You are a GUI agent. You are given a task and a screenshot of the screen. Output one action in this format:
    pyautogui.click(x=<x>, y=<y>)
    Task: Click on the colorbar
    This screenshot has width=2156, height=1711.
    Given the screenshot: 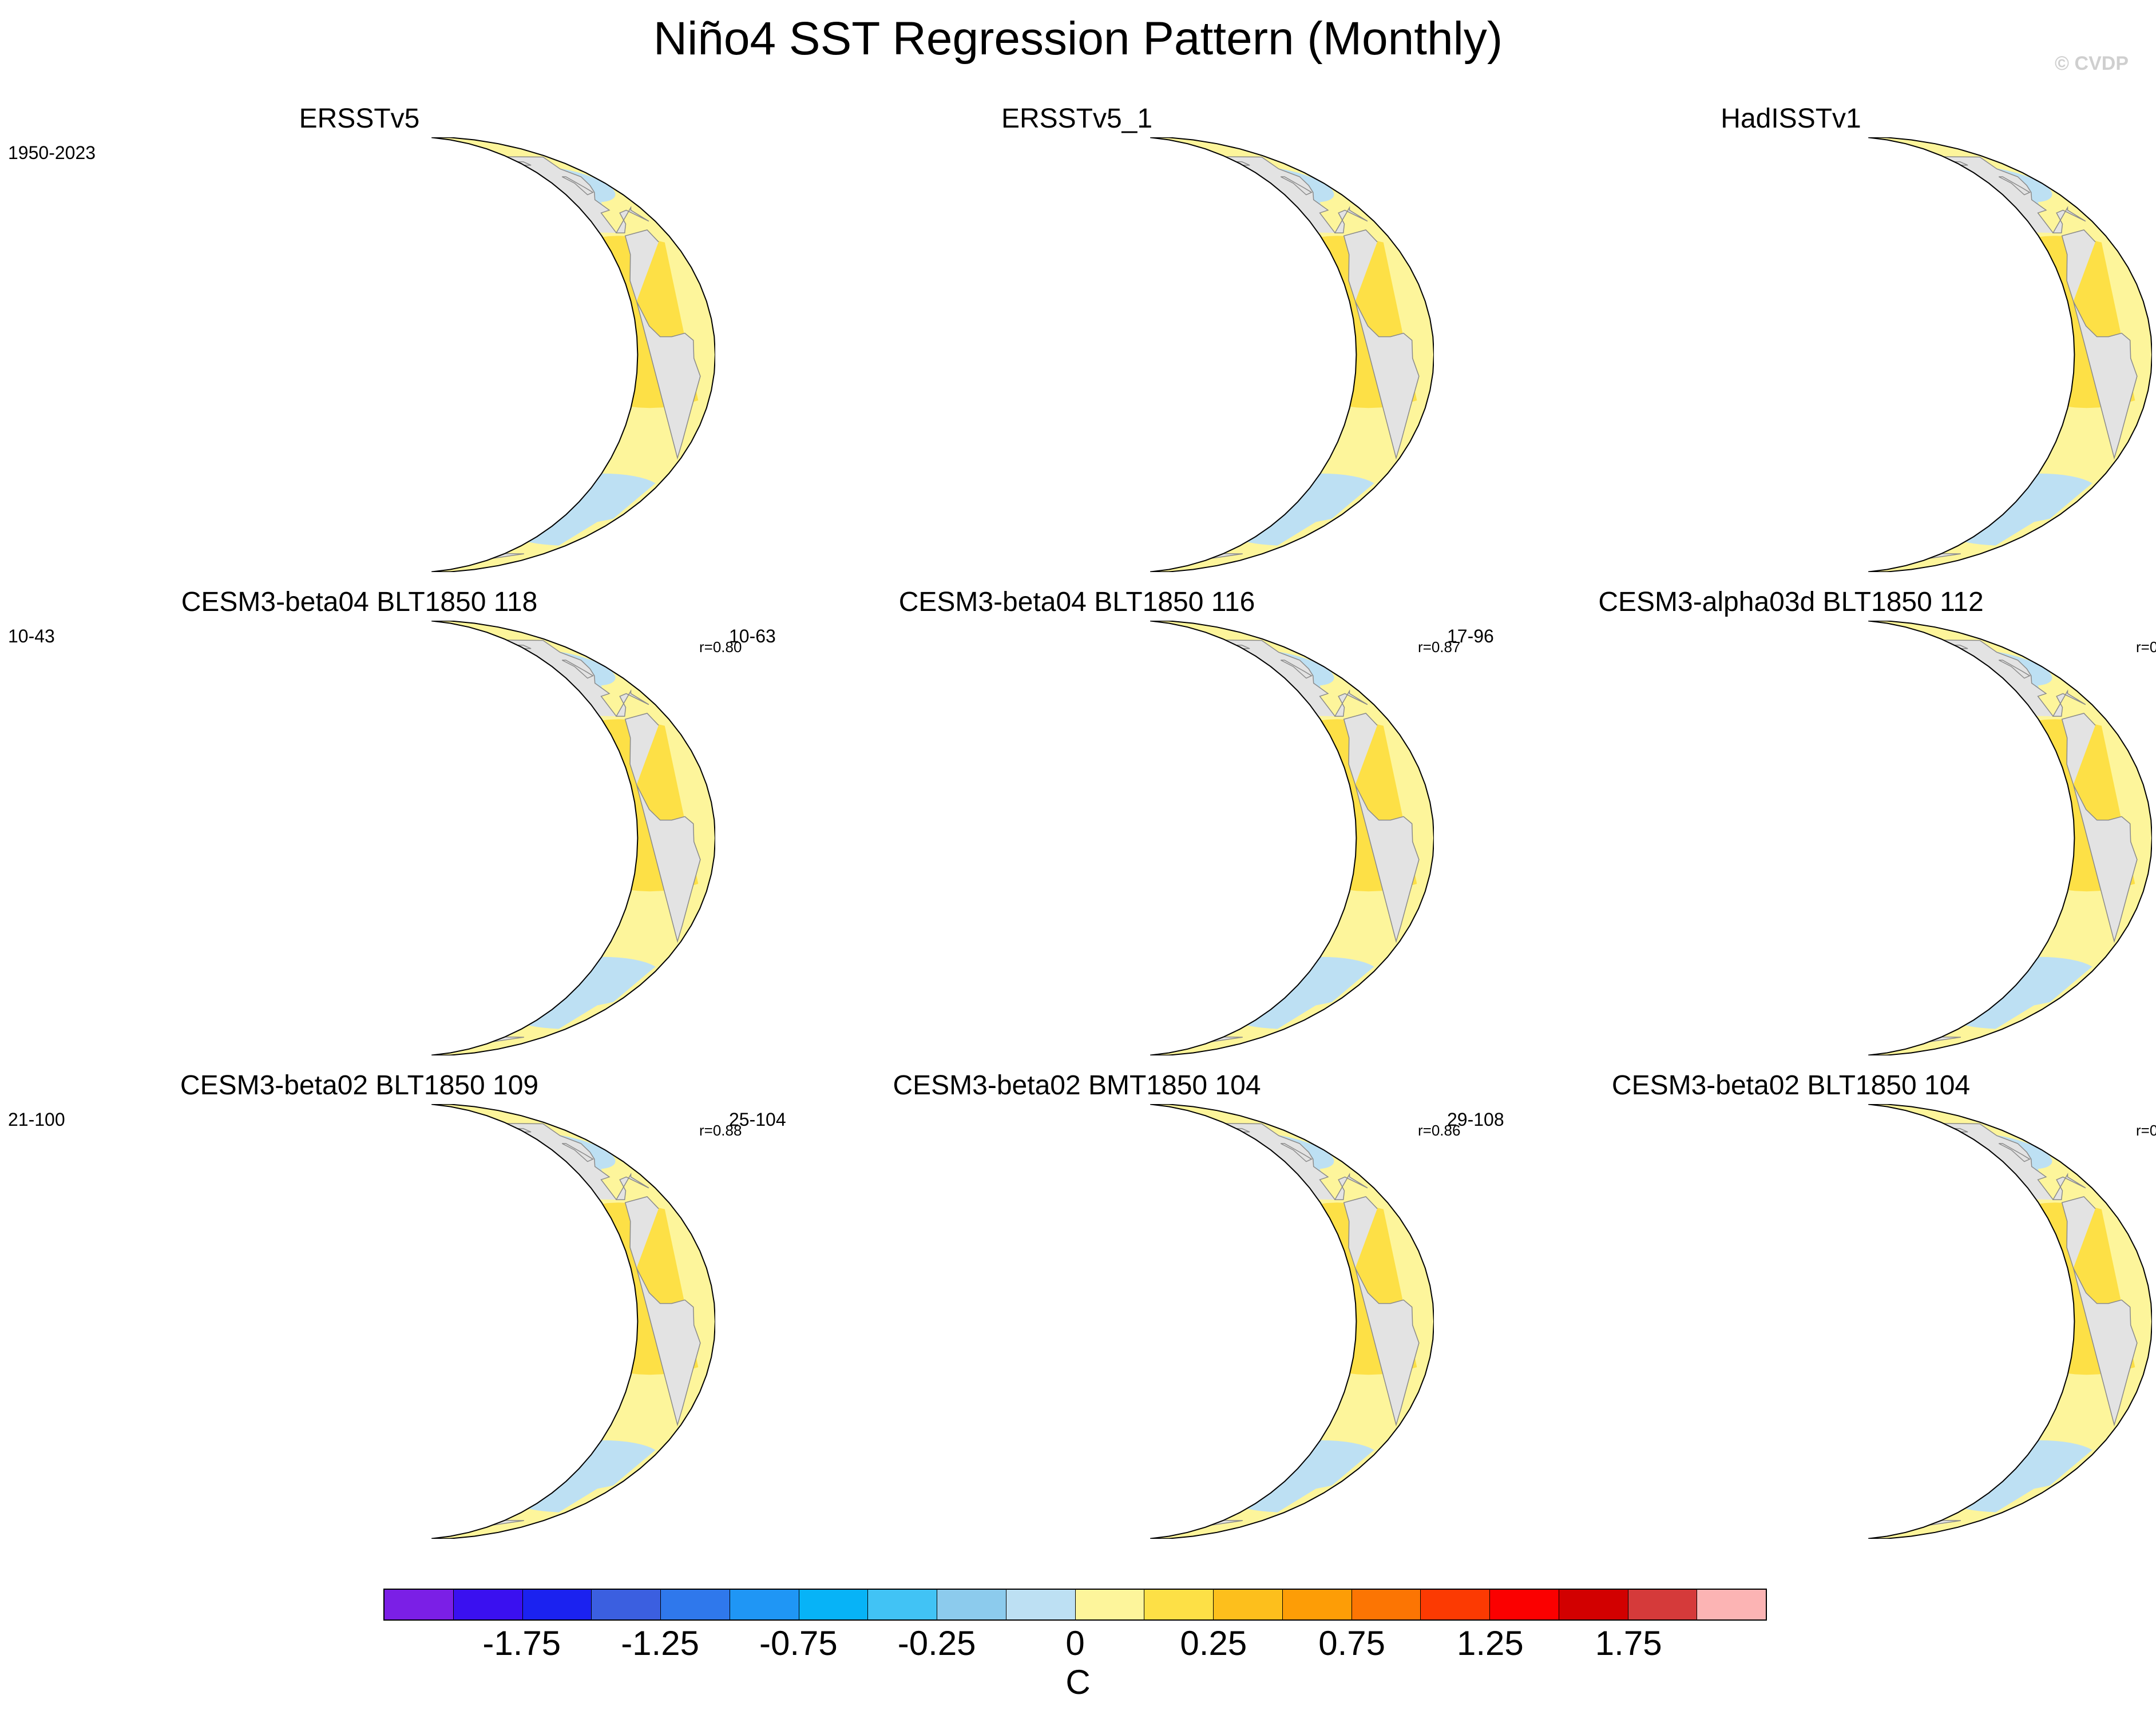 What is the action you would take?
    pyautogui.click(x=1075, y=1605)
    